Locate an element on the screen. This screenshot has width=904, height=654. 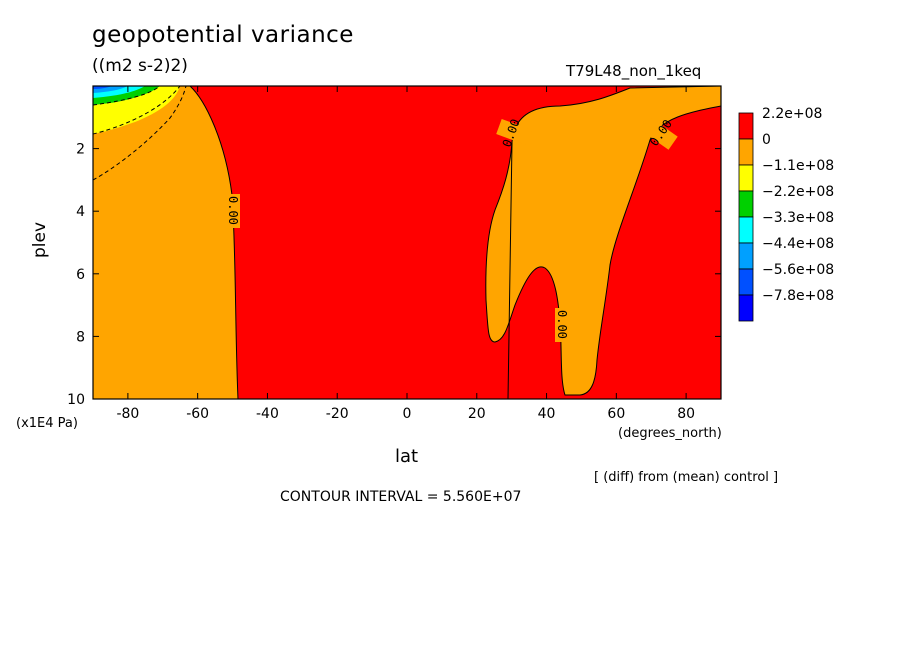
x-tick-label: 20 is located at coordinates (477, 414).